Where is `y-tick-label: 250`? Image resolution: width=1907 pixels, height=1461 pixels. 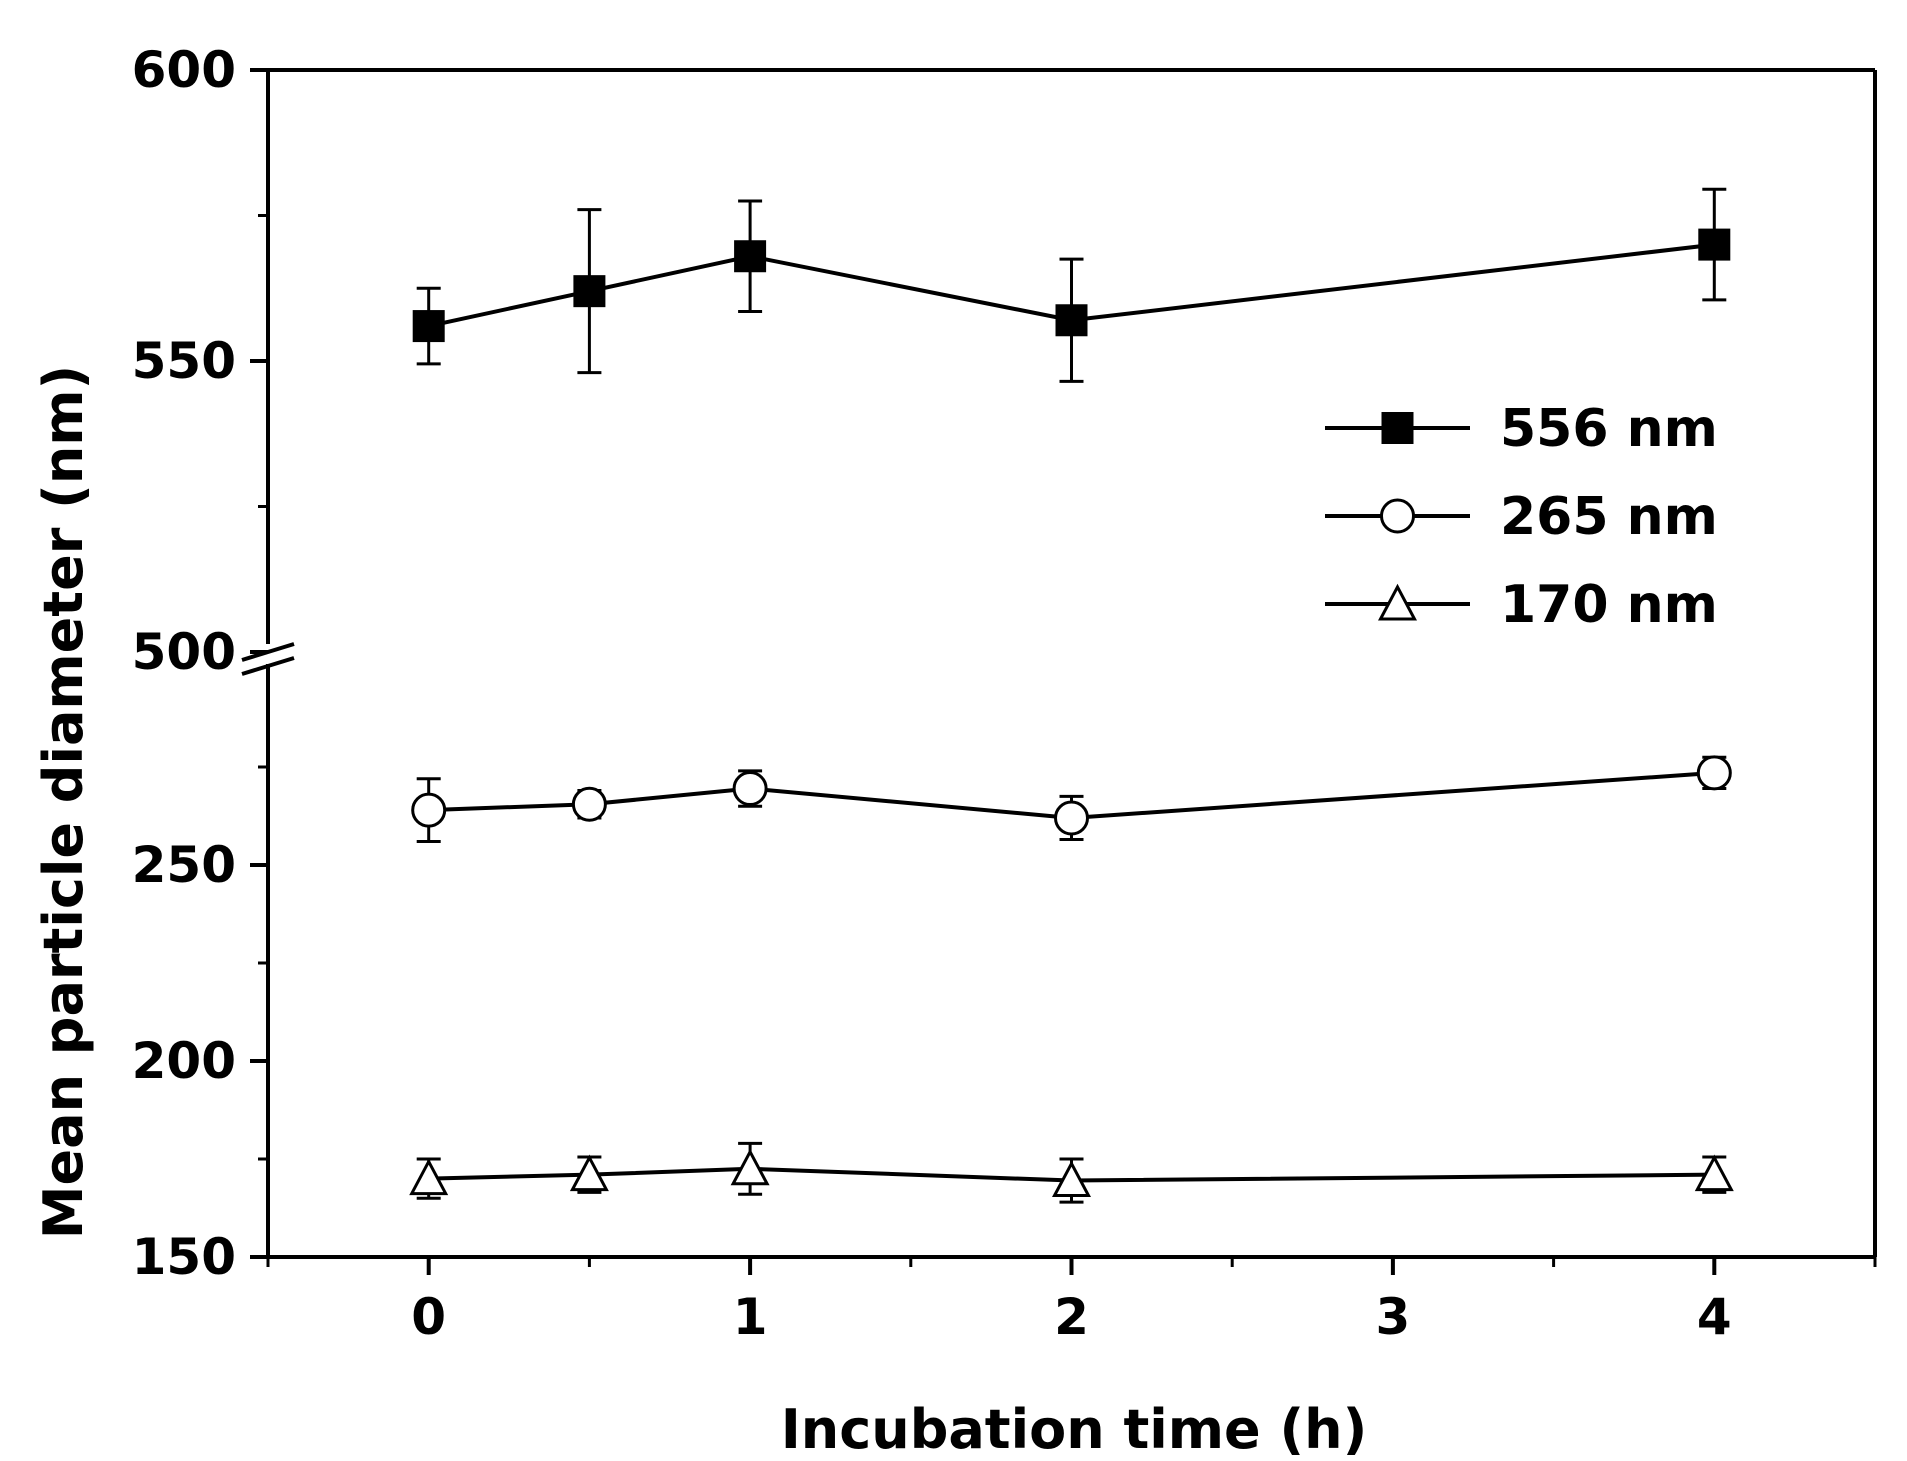 y-tick-label: 250 is located at coordinates (184, 865).